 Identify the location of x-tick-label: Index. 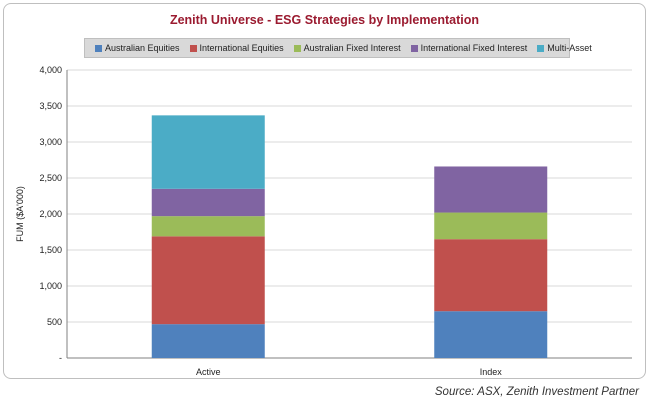
(491, 372).